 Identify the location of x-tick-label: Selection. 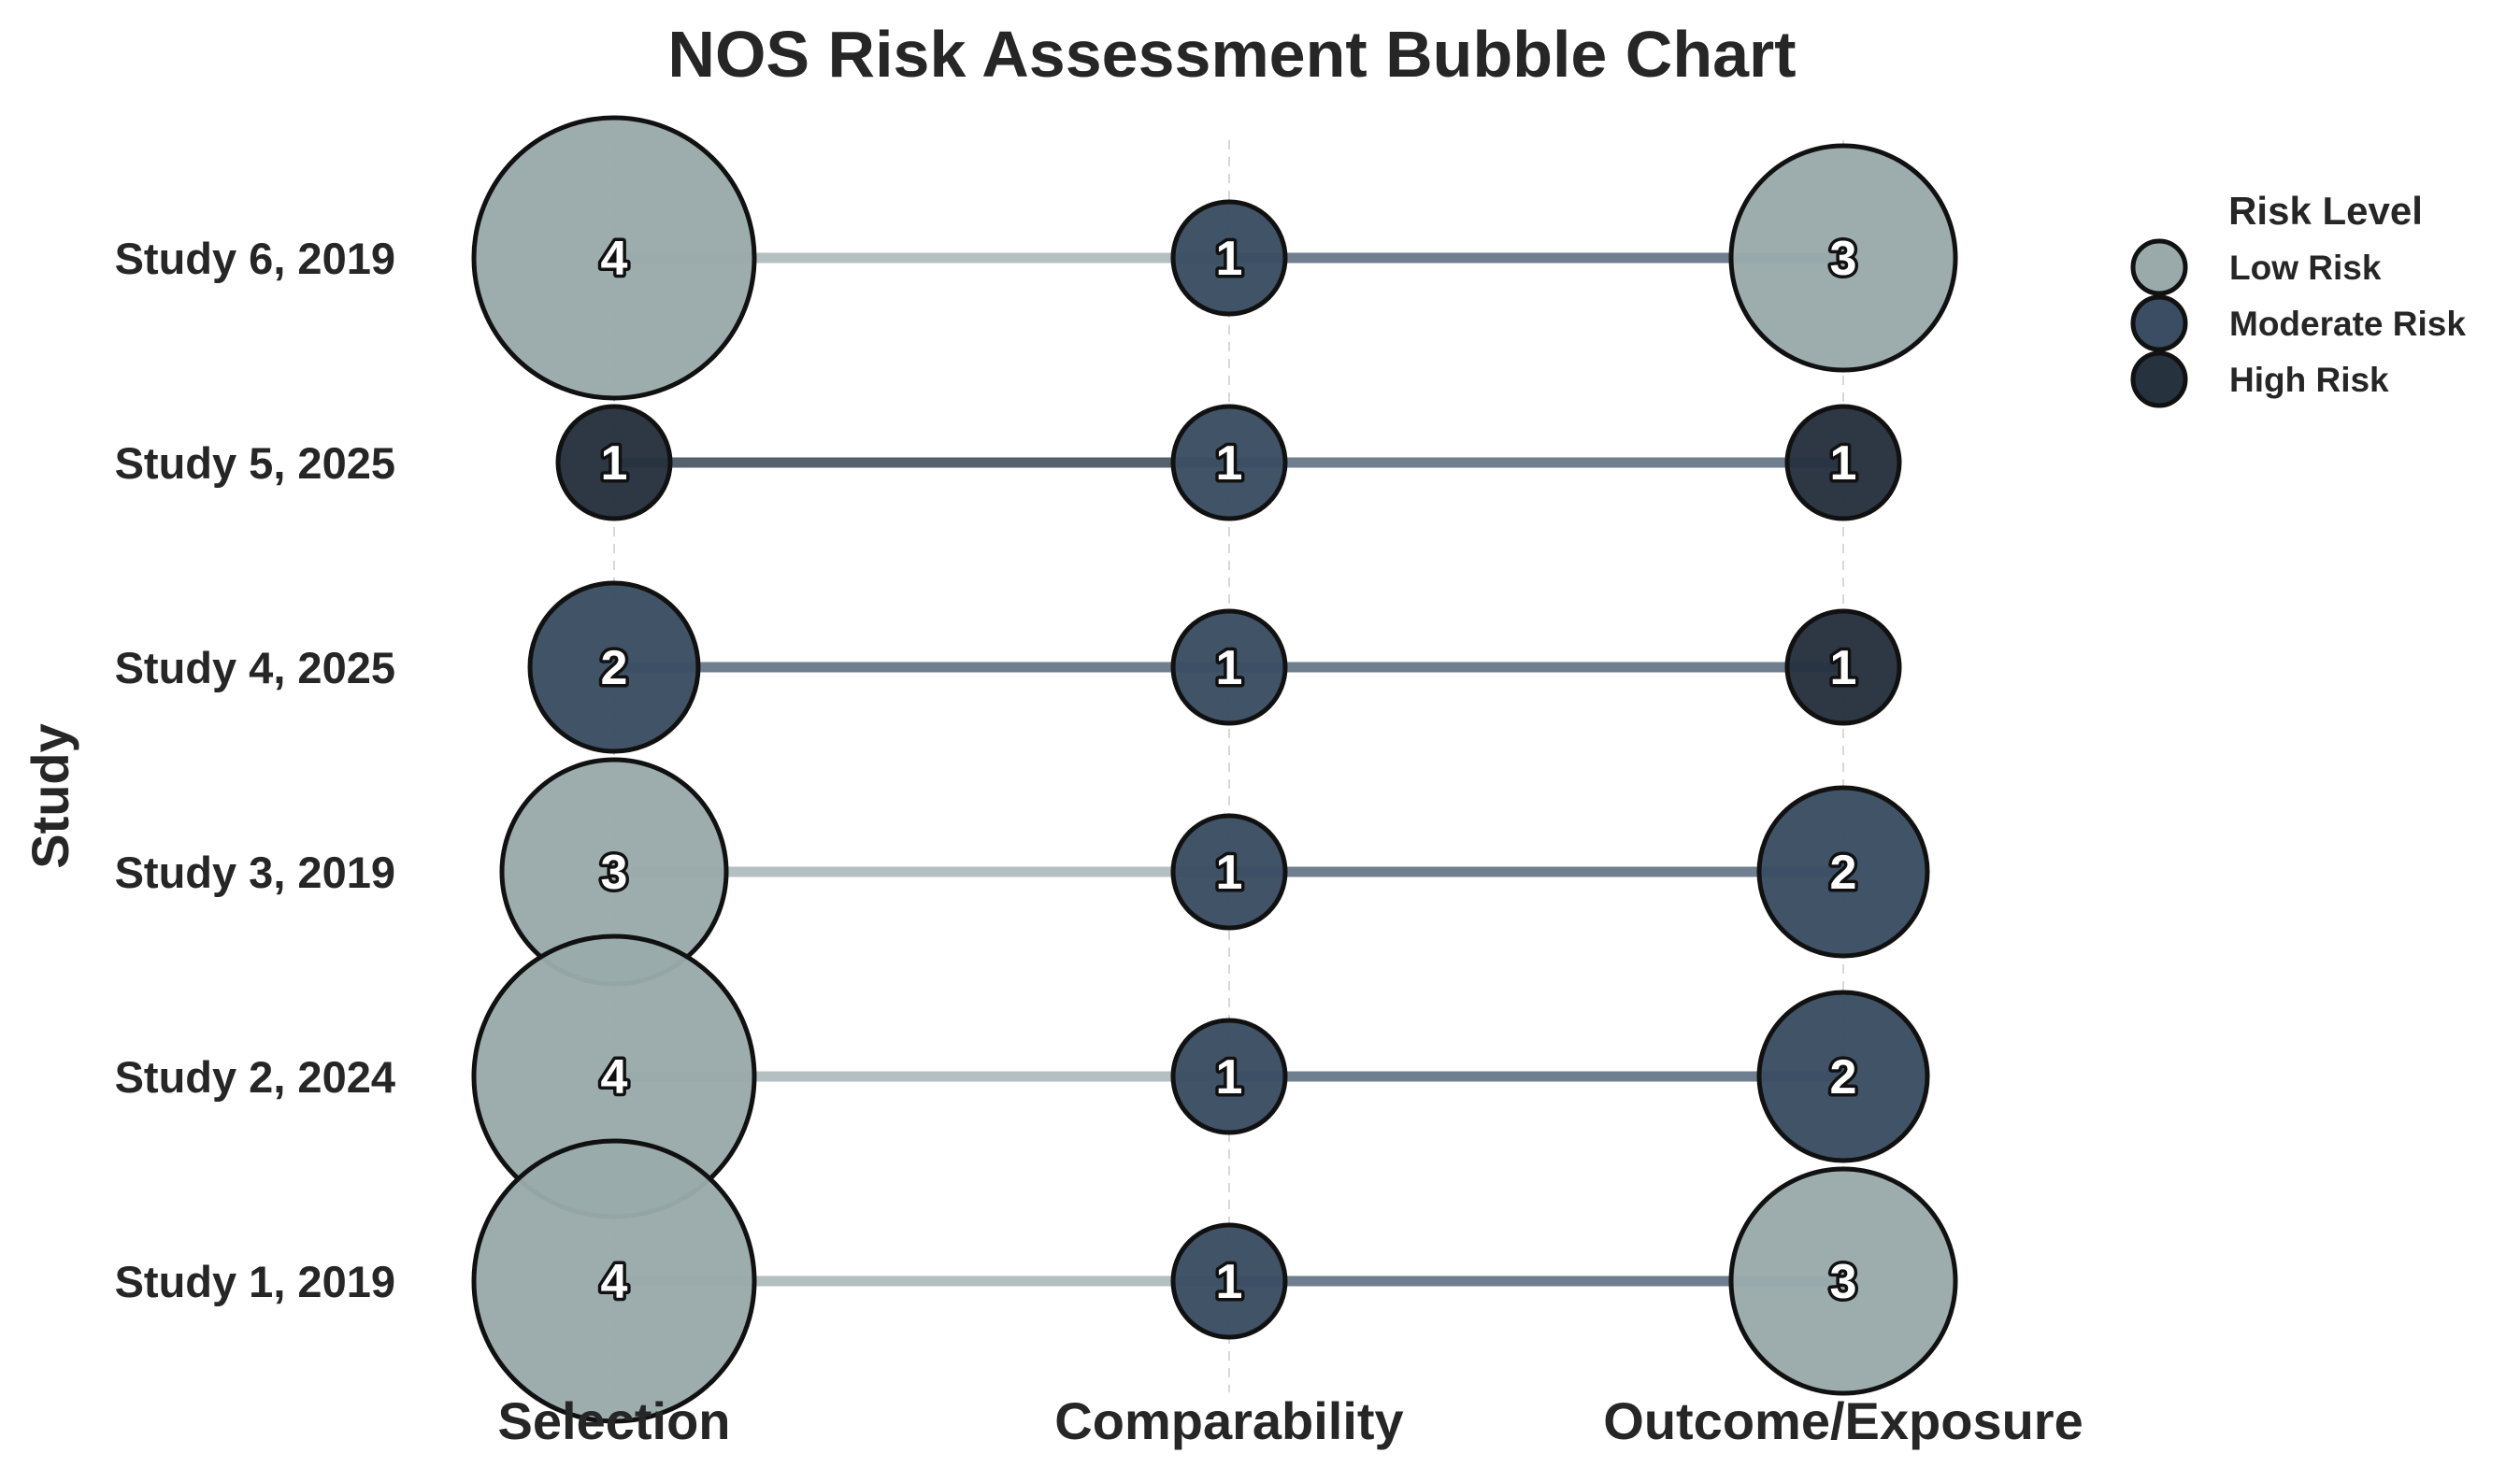
(614, 1420).